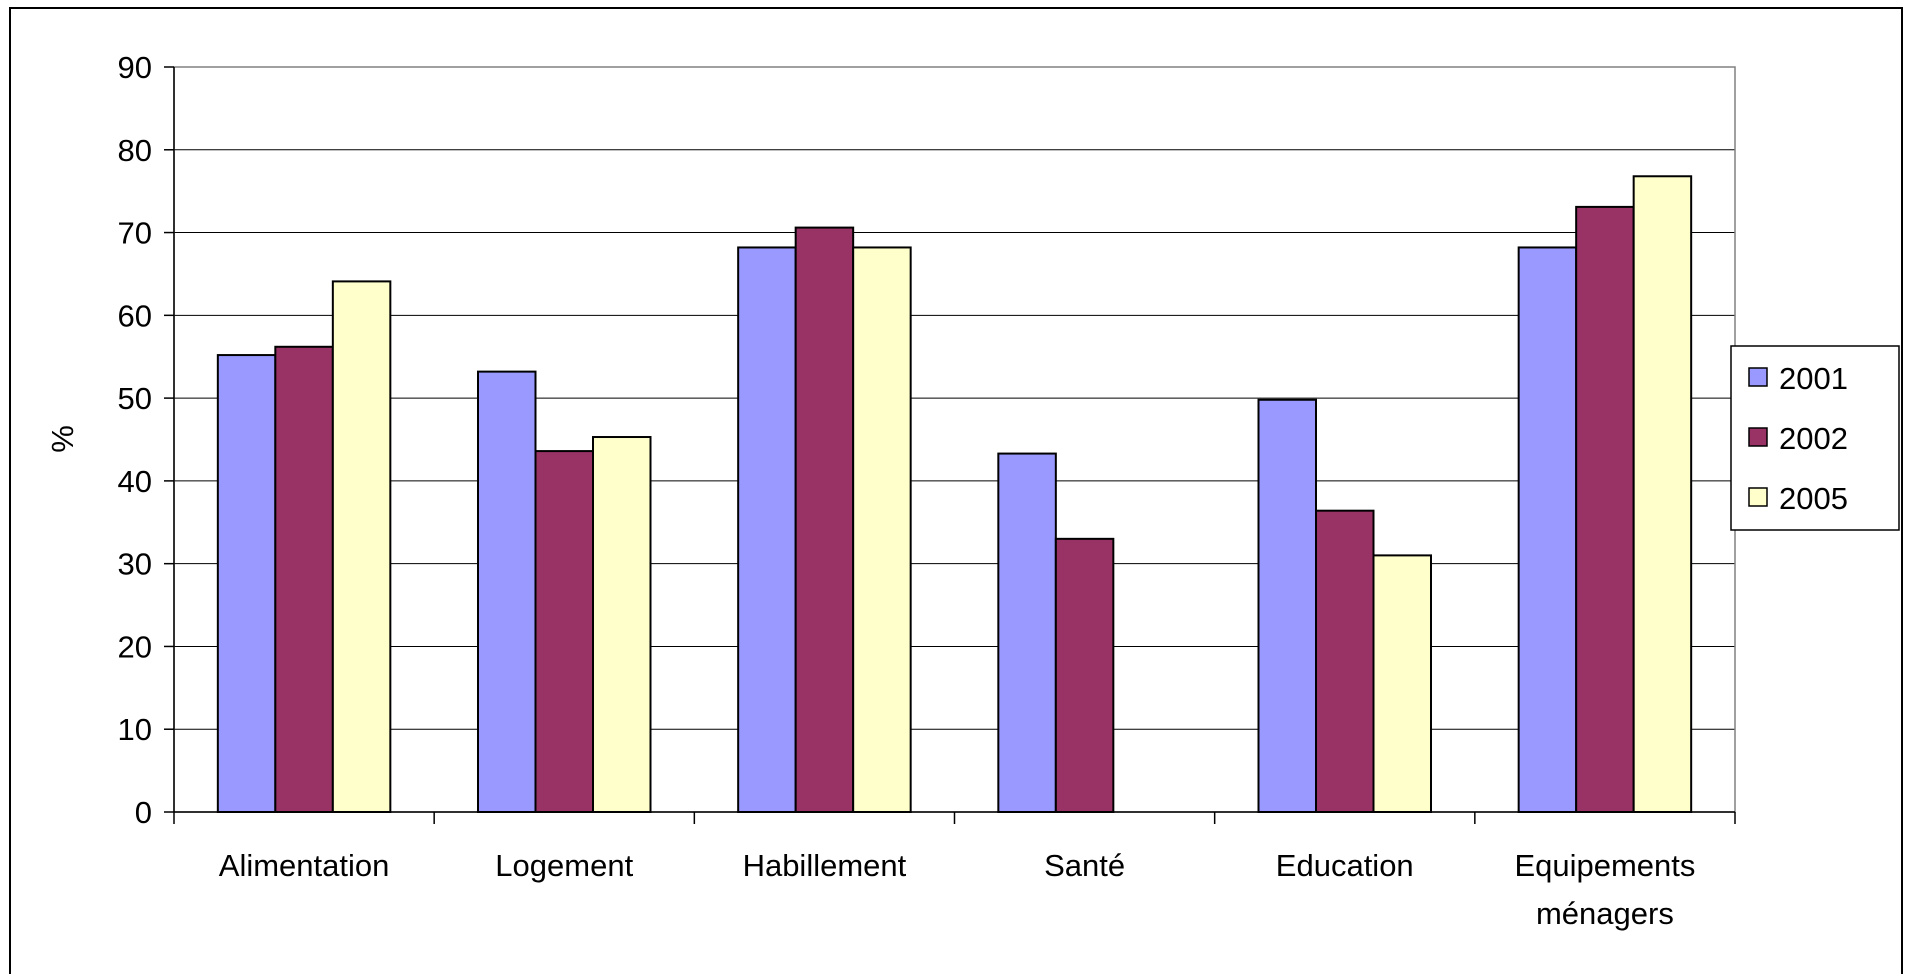 The image size is (1906, 974). Describe the element at coordinates (825, 865) in the screenshot. I see `x-category-label: Habillement` at that location.